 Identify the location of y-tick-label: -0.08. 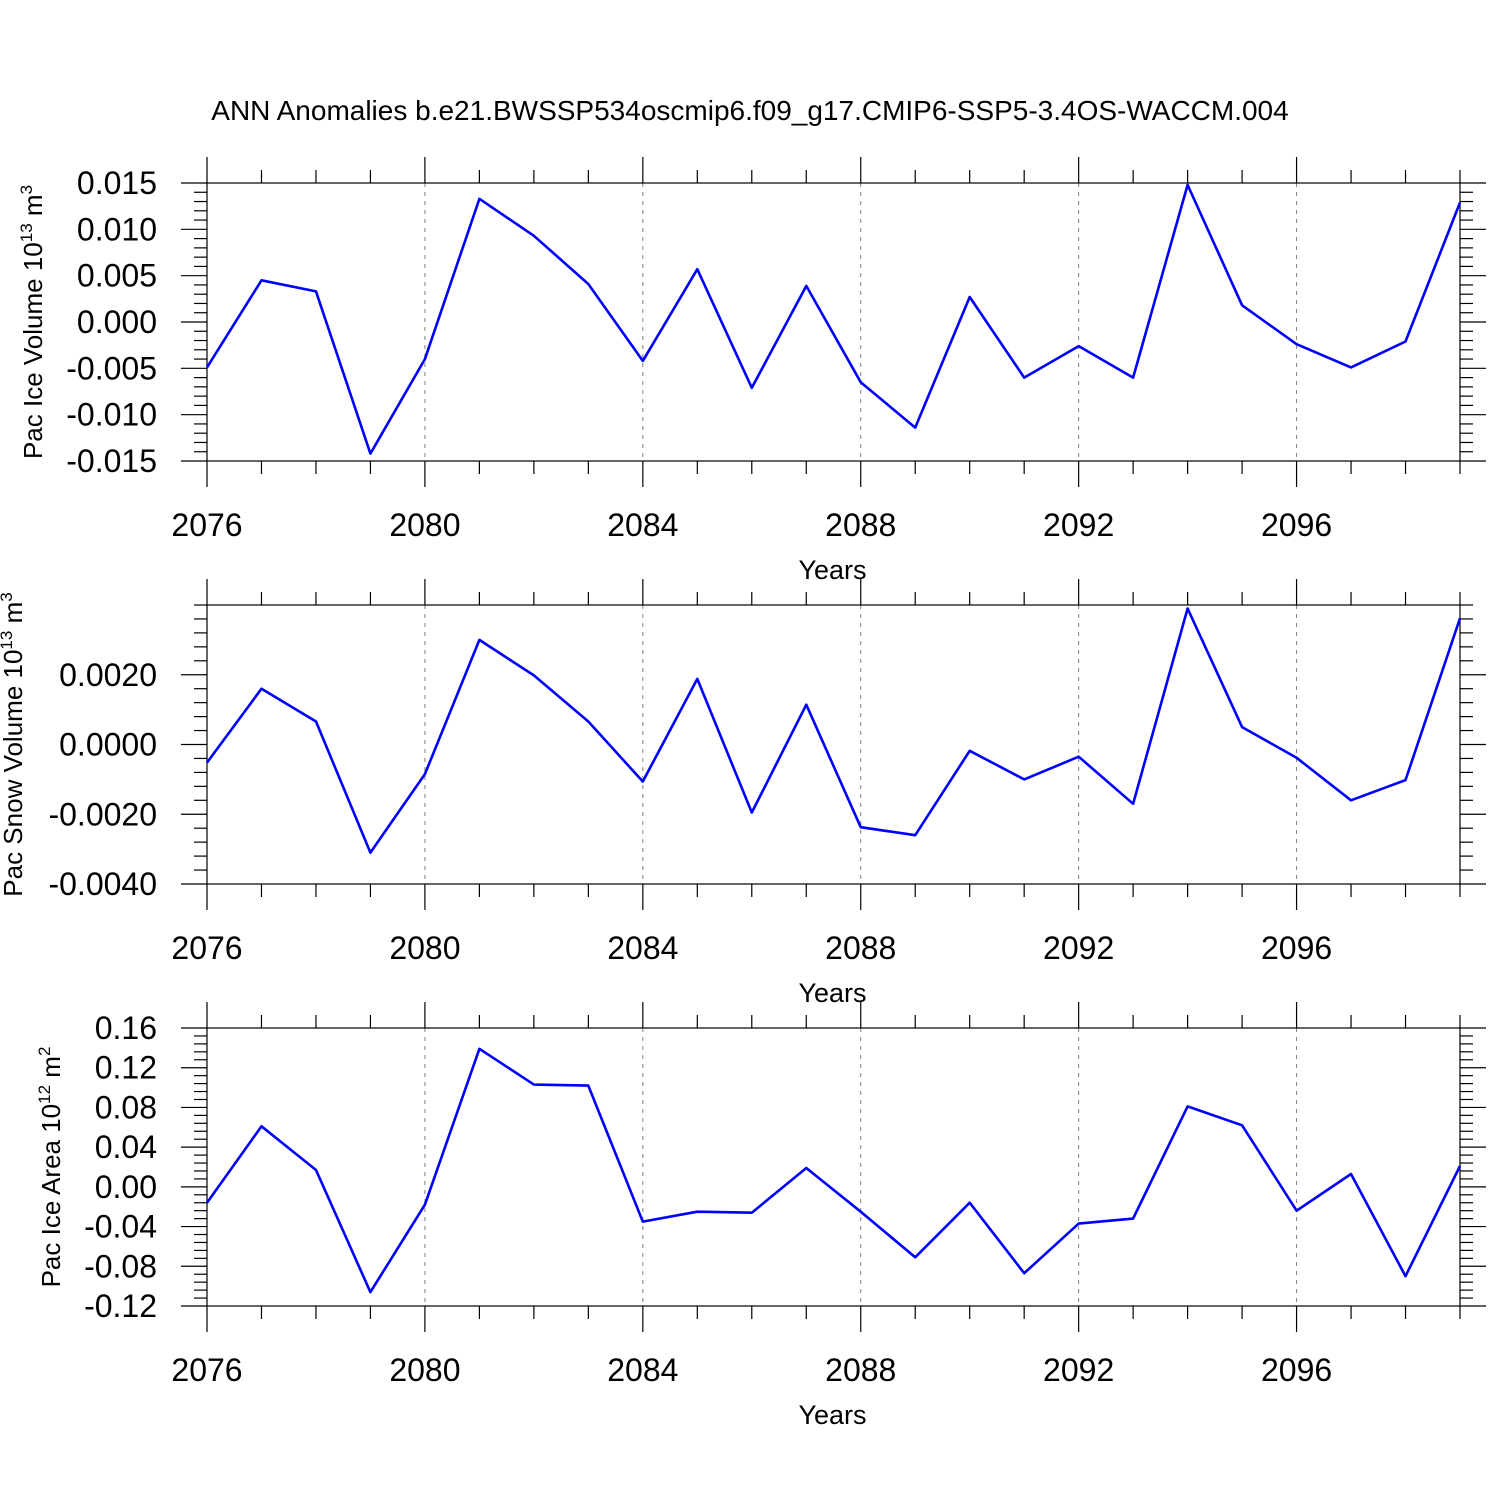
(120, 1266).